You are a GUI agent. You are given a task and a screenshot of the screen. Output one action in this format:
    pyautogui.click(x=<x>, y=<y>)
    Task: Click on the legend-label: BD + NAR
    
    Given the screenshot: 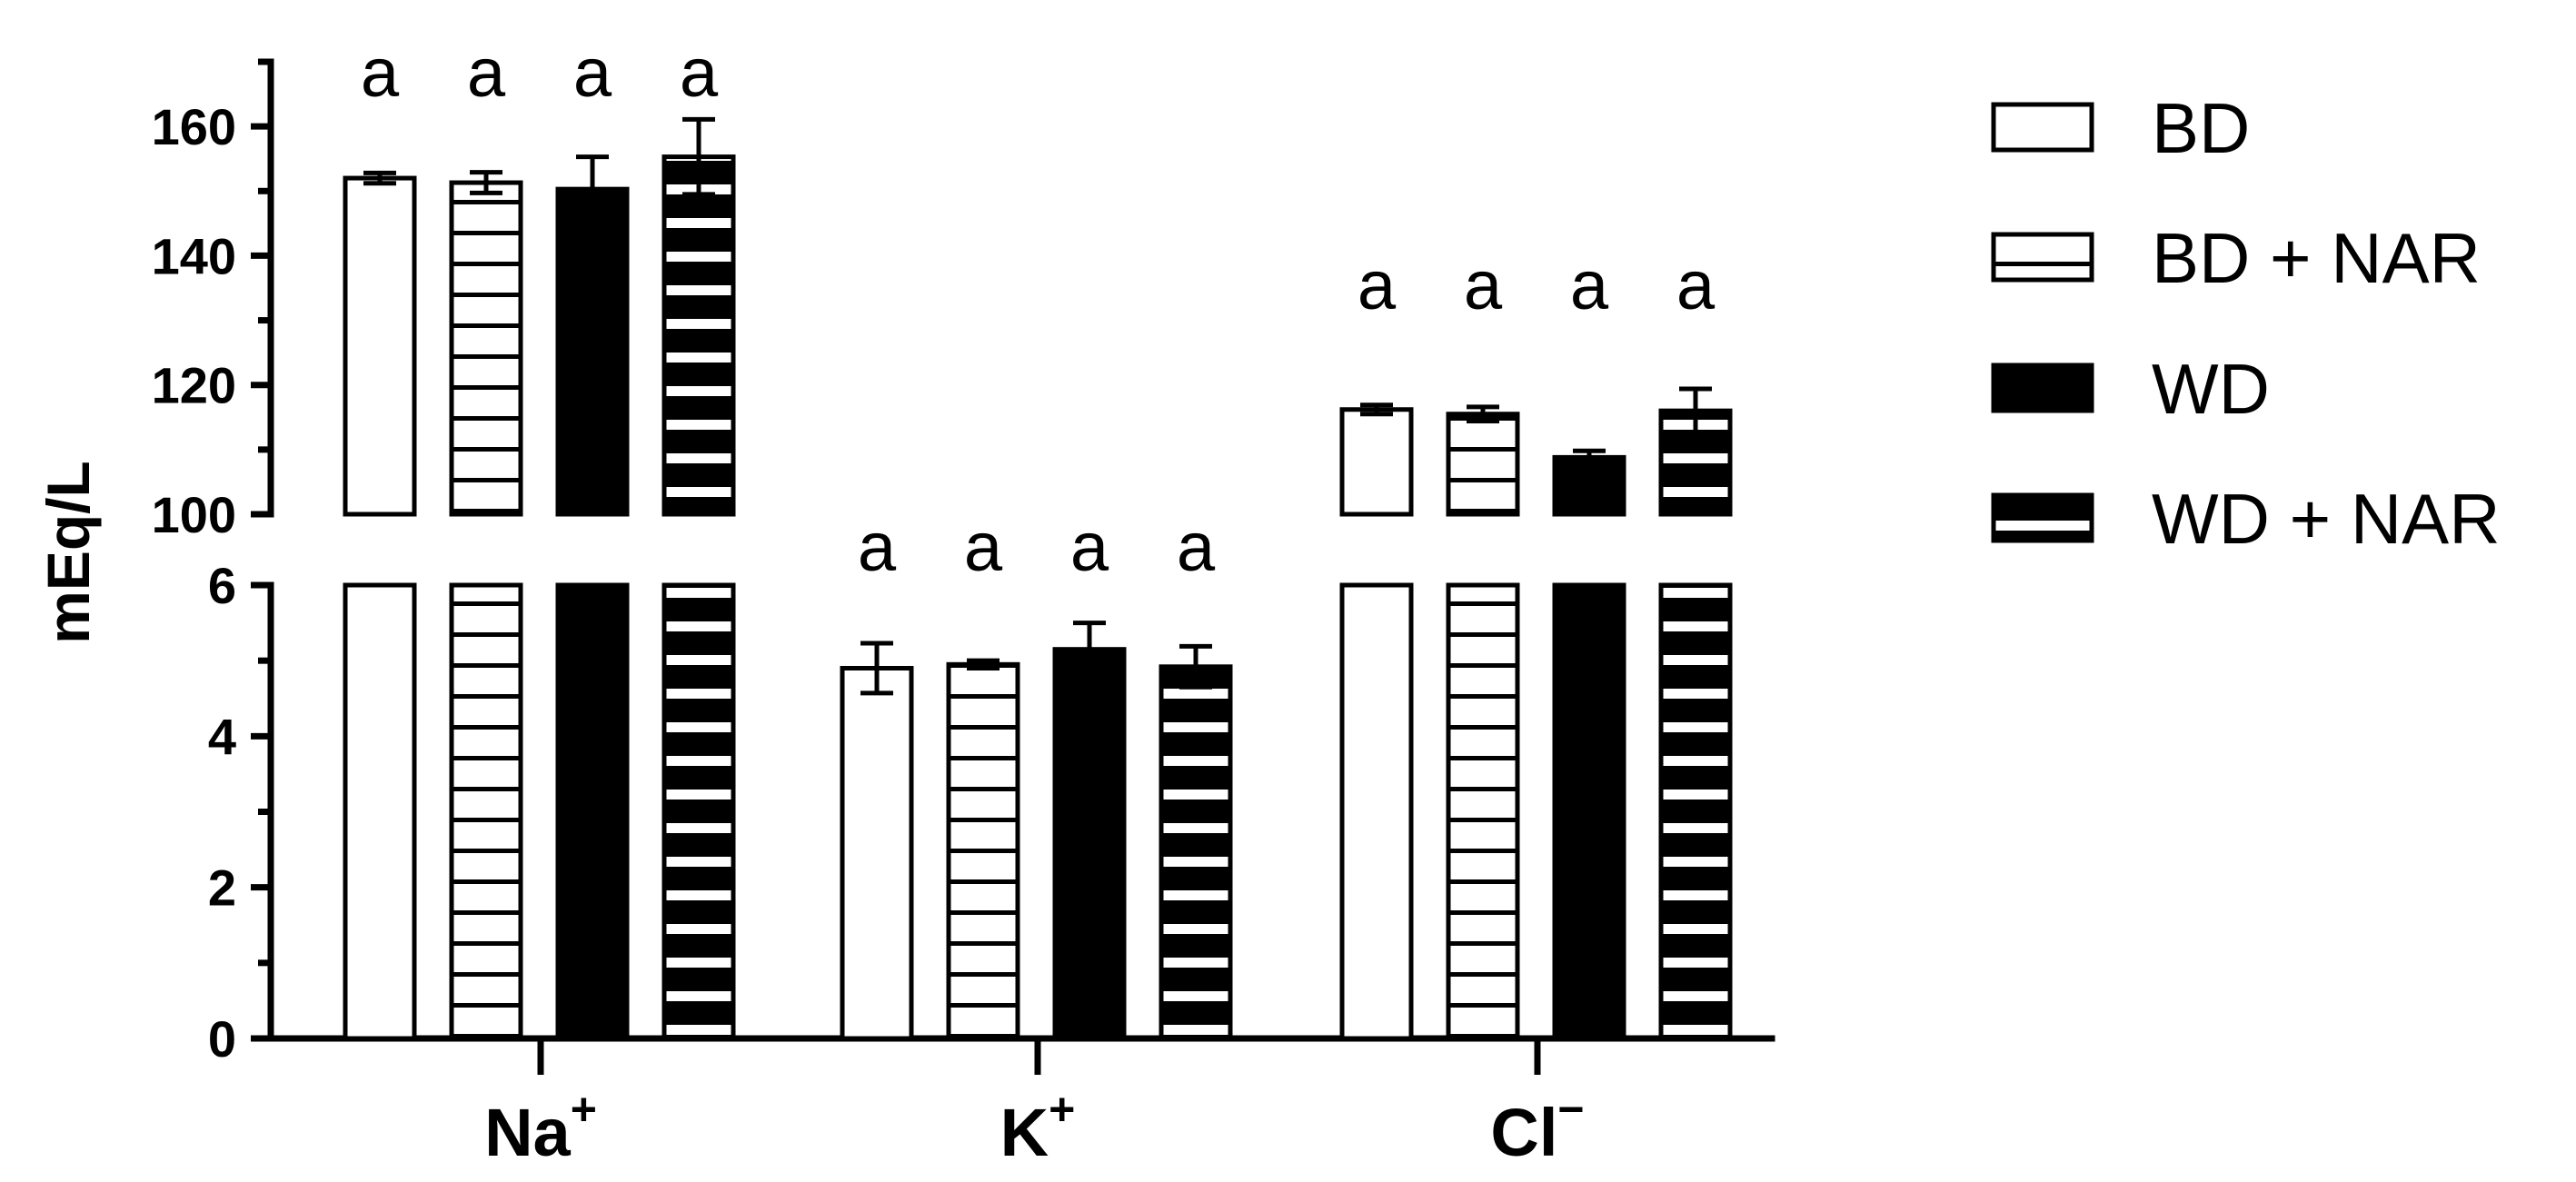 What is the action you would take?
    pyautogui.click(x=2316, y=258)
    